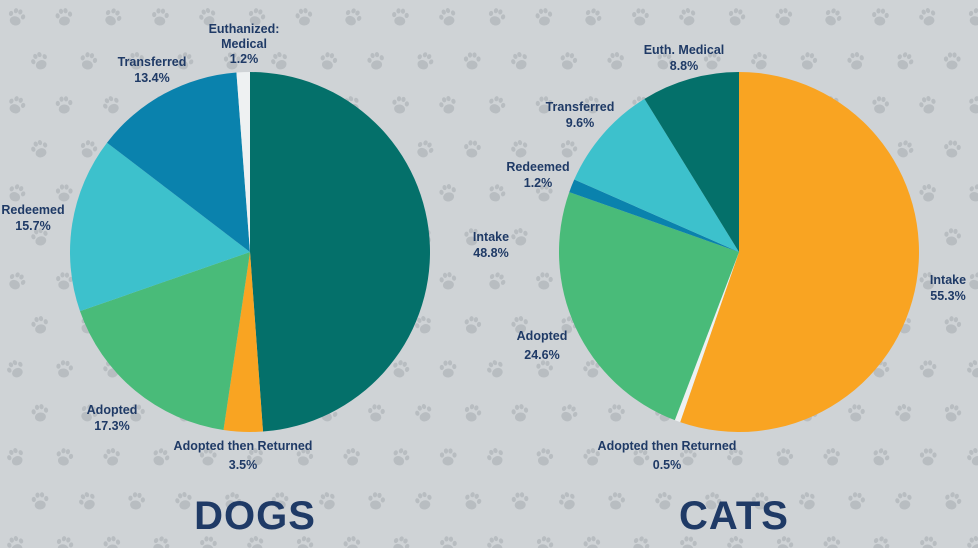 The width and height of the screenshot is (978, 548). What do you see at coordinates (667, 465) in the screenshot?
I see `slice-value: 0.5%` at bounding box center [667, 465].